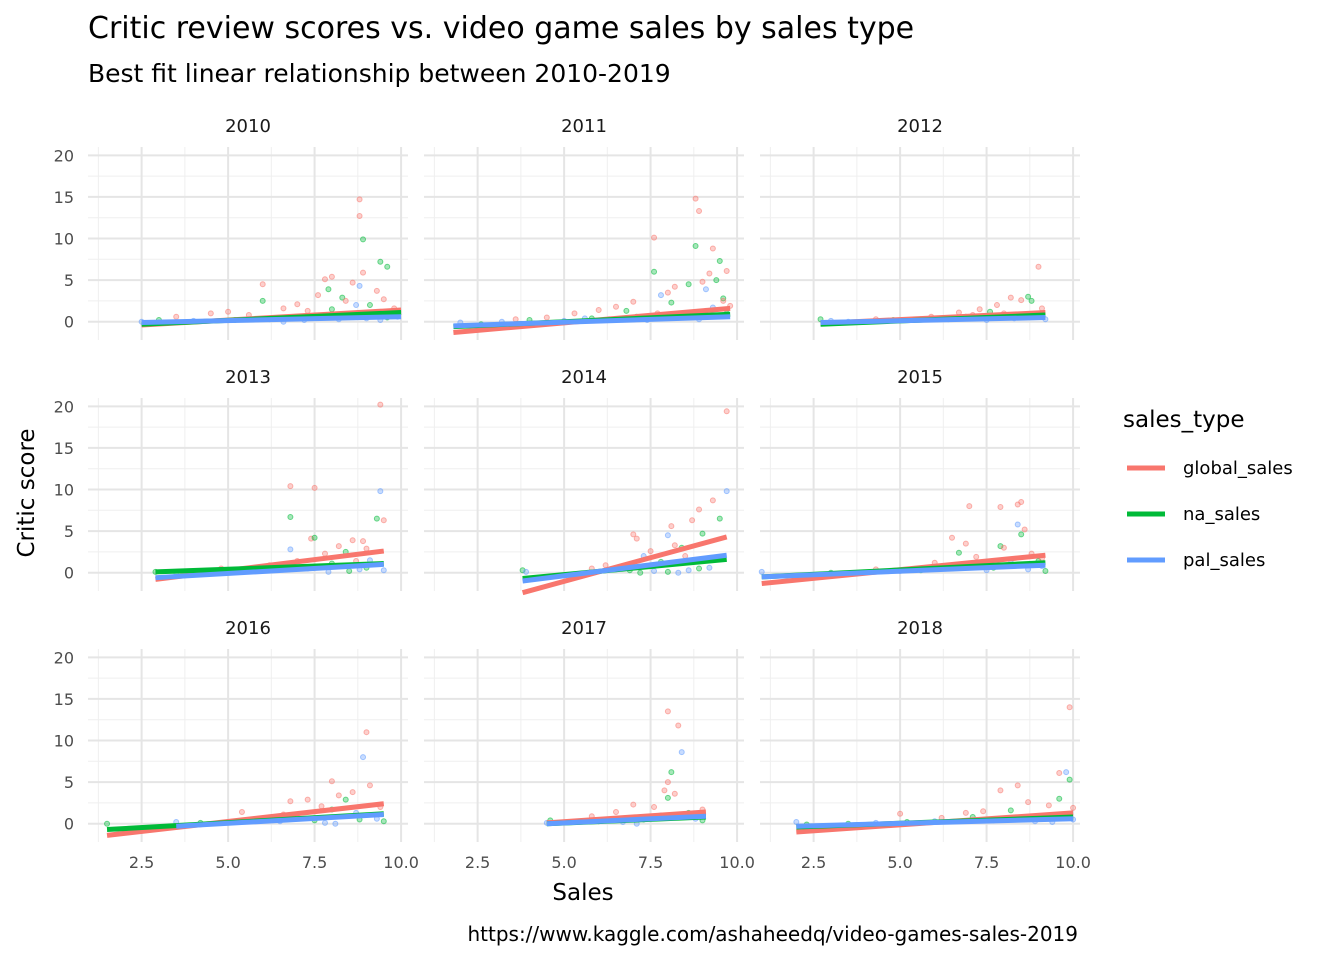 This screenshot has width=1344, height=960. What do you see at coordinates (1224, 560) in the screenshot?
I see `legend-label: pal_sales` at bounding box center [1224, 560].